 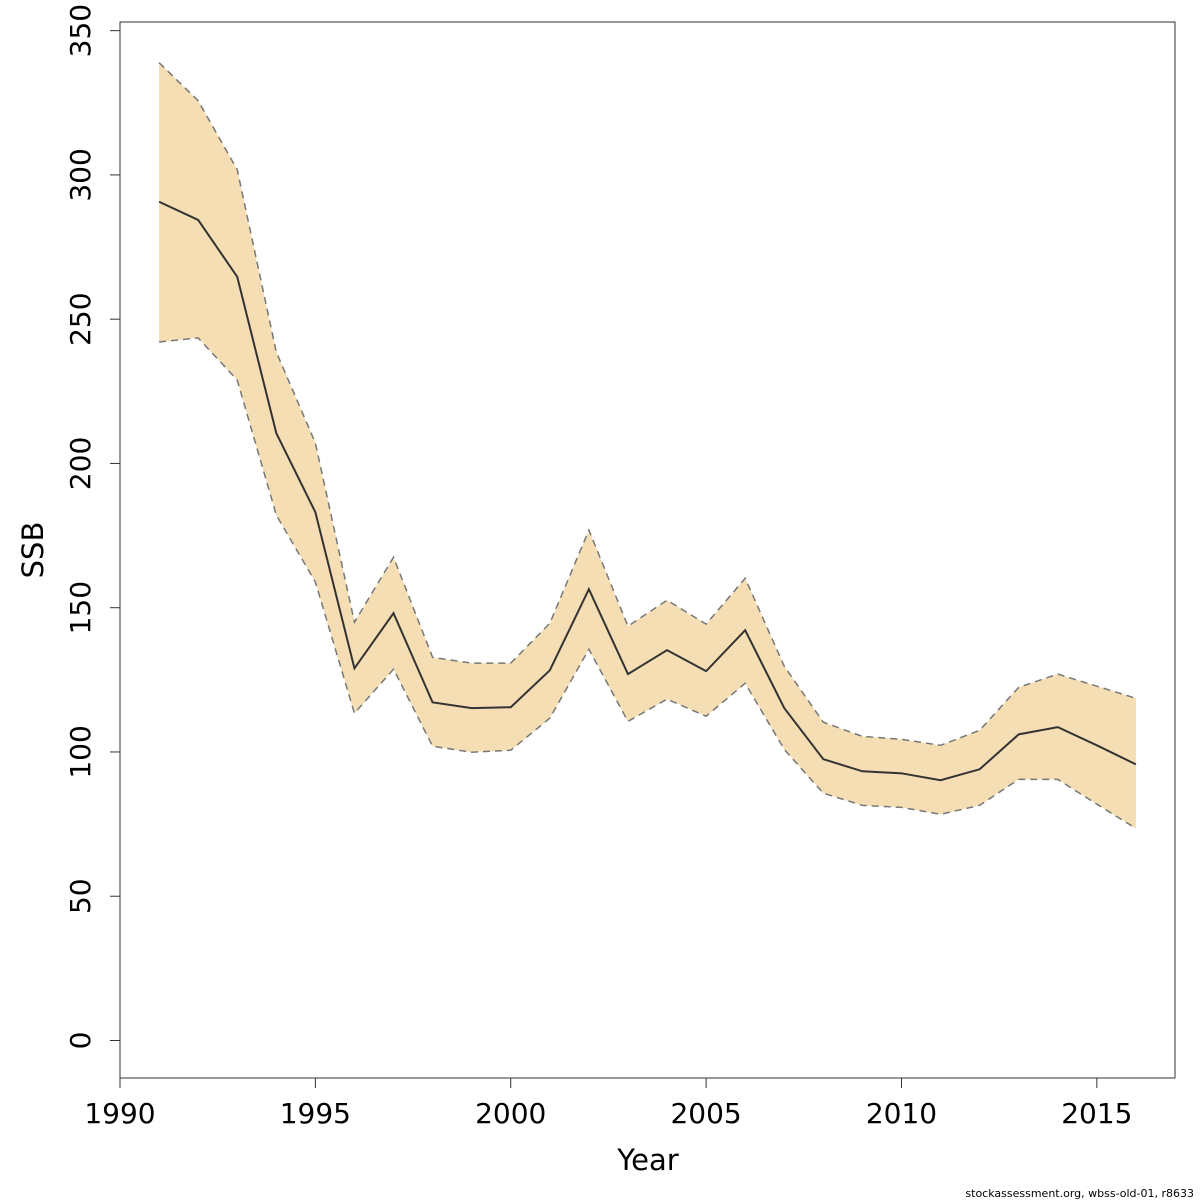 What do you see at coordinates (80, 30) in the screenshot?
I see `y-tick-label: 350` at bounding box center [80, 30].